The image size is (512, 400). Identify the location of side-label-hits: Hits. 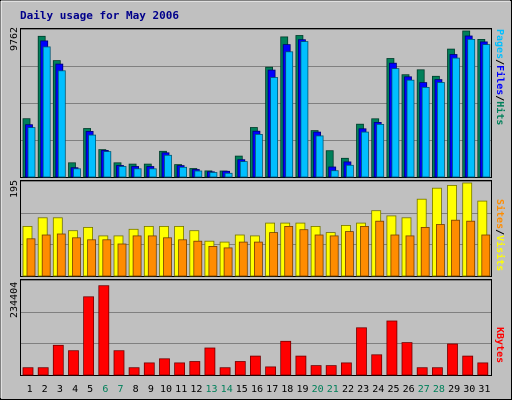
(500, 113).